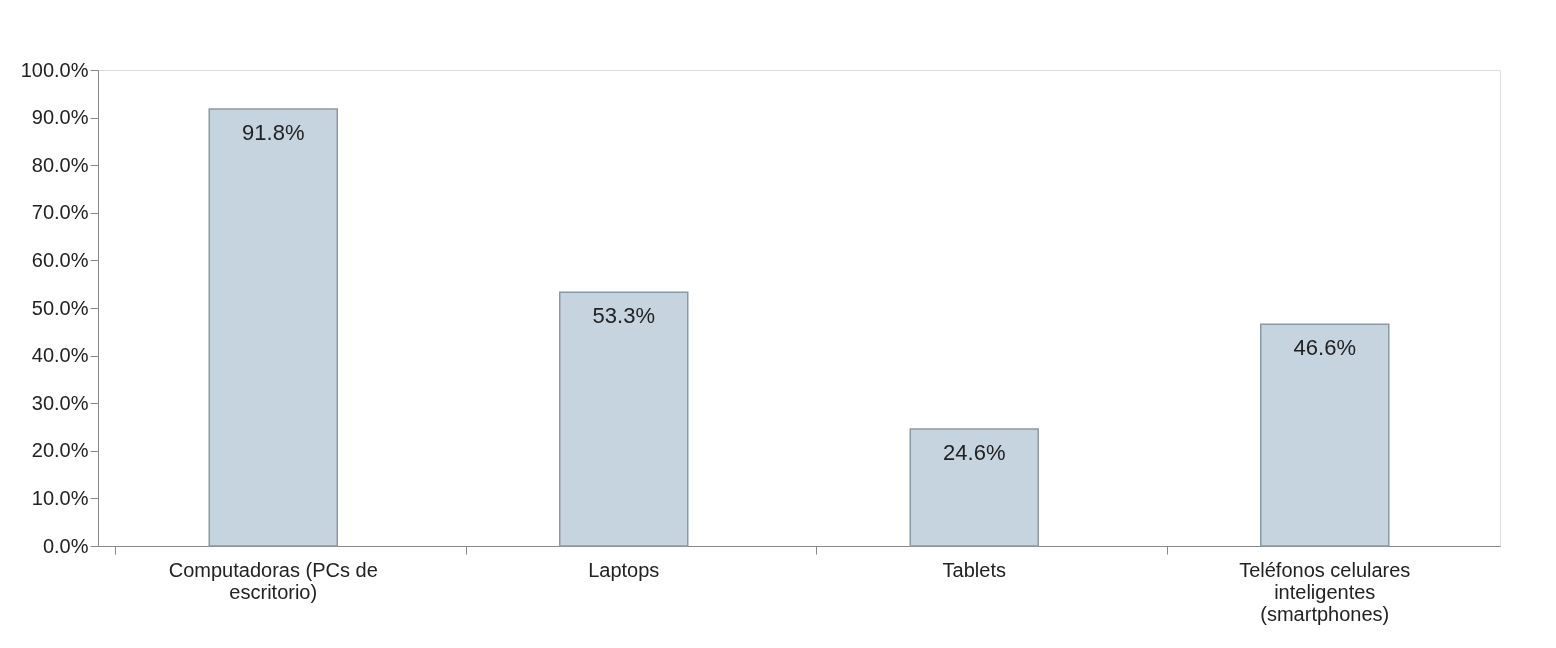 The image size is (1556, 648). I want to click on y-tick-label: 70.0%, so click(60, 212).